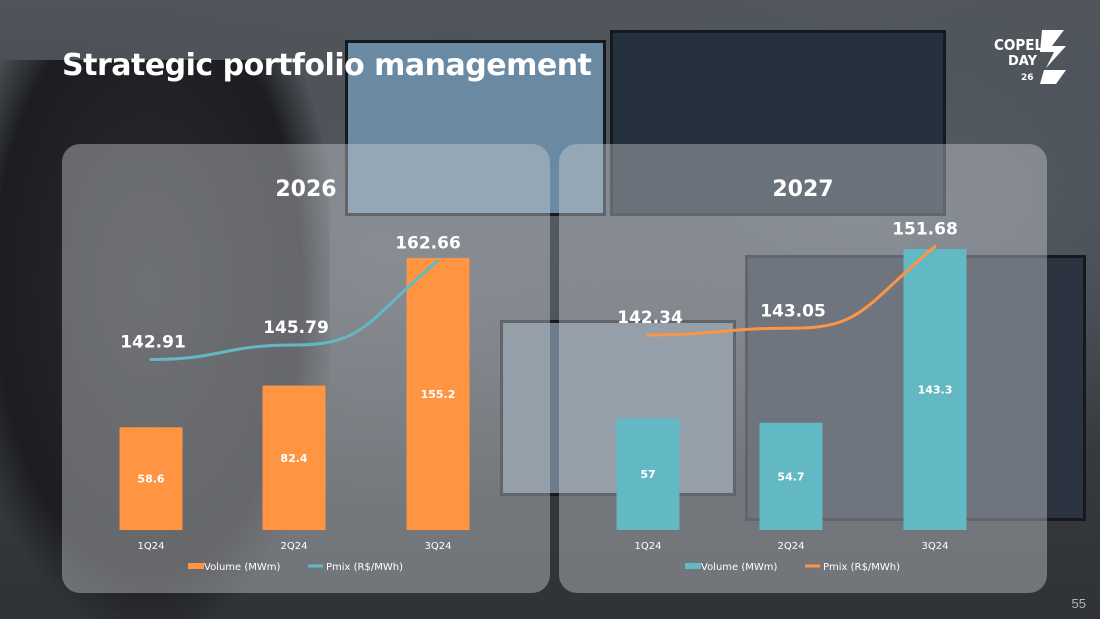  What do you see at coordinates (428, 244) in the screenshot?
I see `line-data-label: 162.66` at bounding box center [428, 244].